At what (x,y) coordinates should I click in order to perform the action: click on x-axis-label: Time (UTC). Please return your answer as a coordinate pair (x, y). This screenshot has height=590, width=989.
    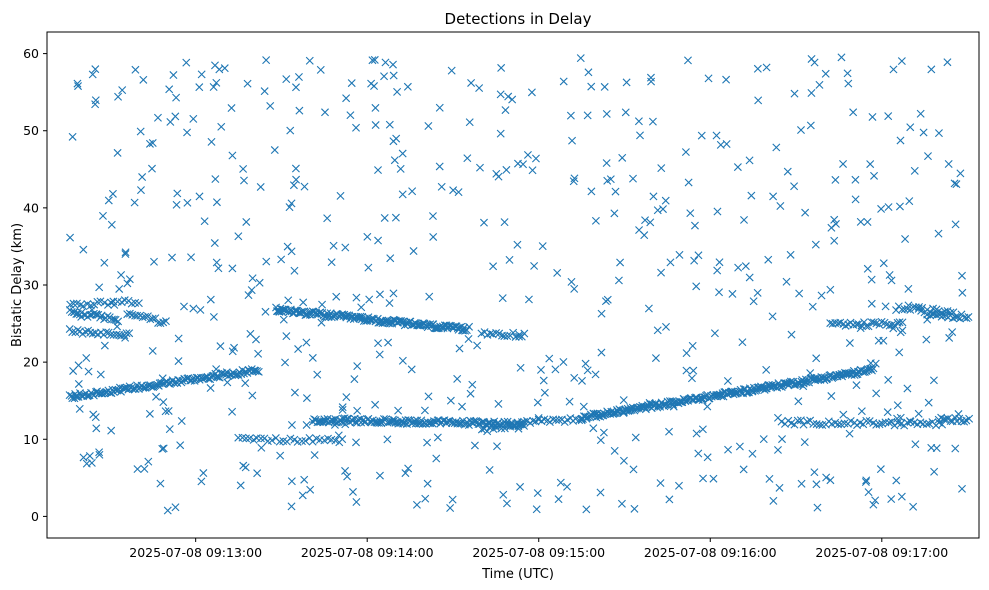
    Looking at the image, I should click on (517, 574).